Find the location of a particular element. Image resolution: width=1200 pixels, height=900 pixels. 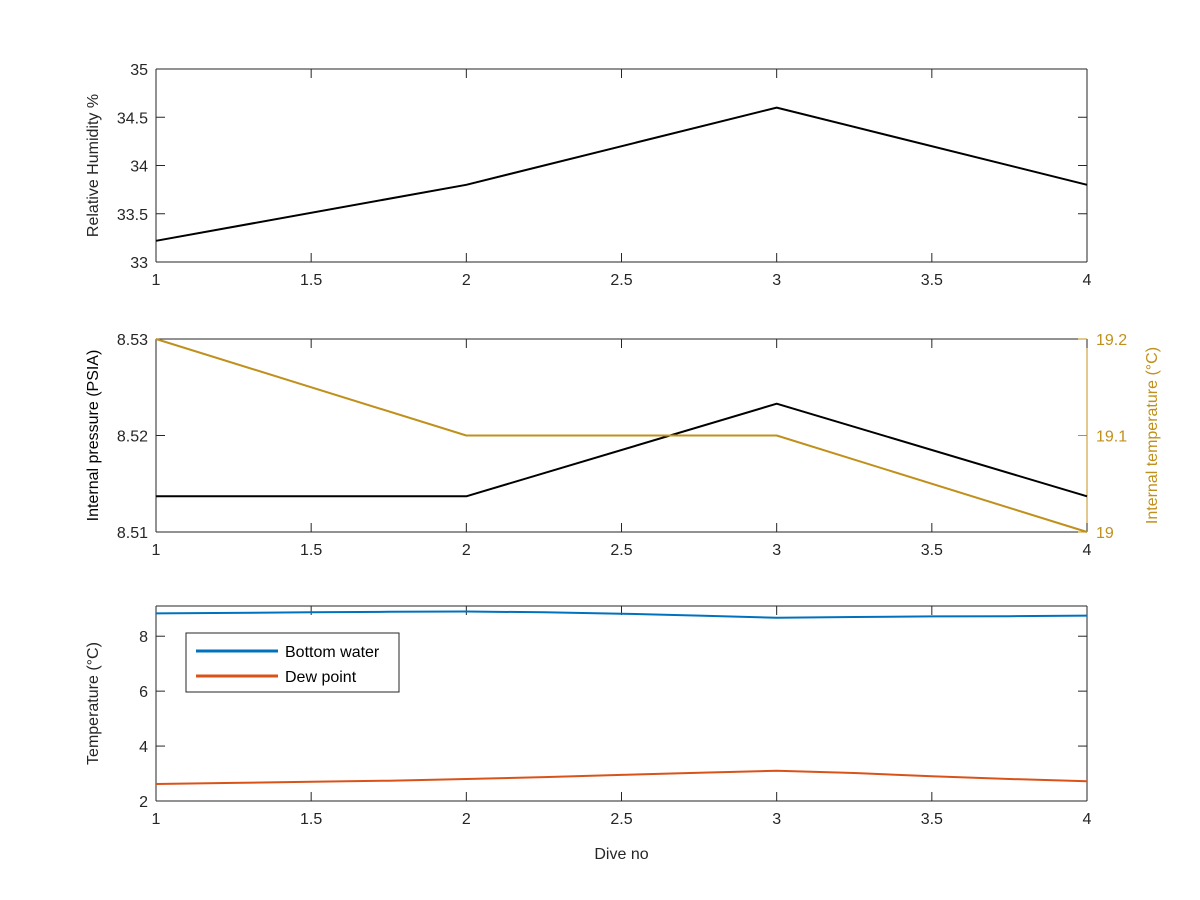

legend-label: Dew point is located at coordinates (321, 677).